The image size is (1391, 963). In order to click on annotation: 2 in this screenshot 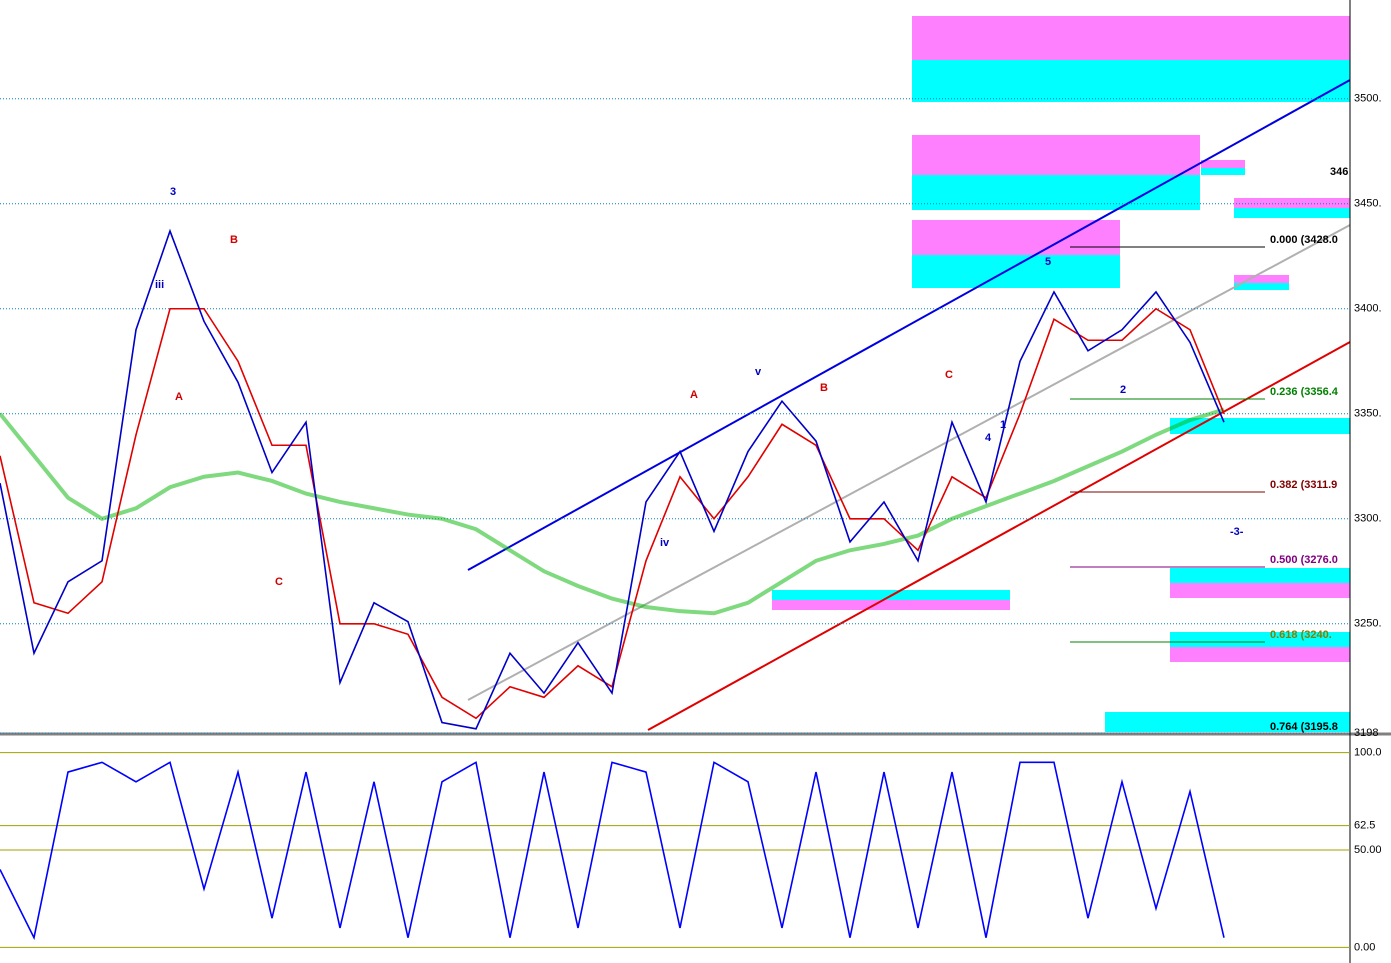, I will do `click(1123, 390)`.